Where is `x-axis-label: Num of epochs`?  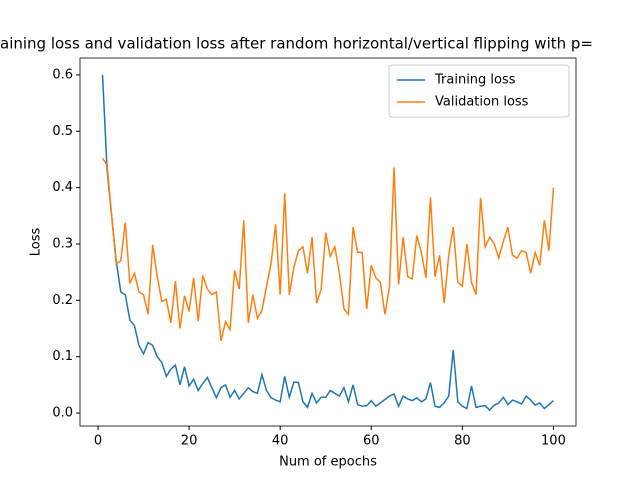
x-axis-label: Num of epochs is located at coordinates (328, 462).